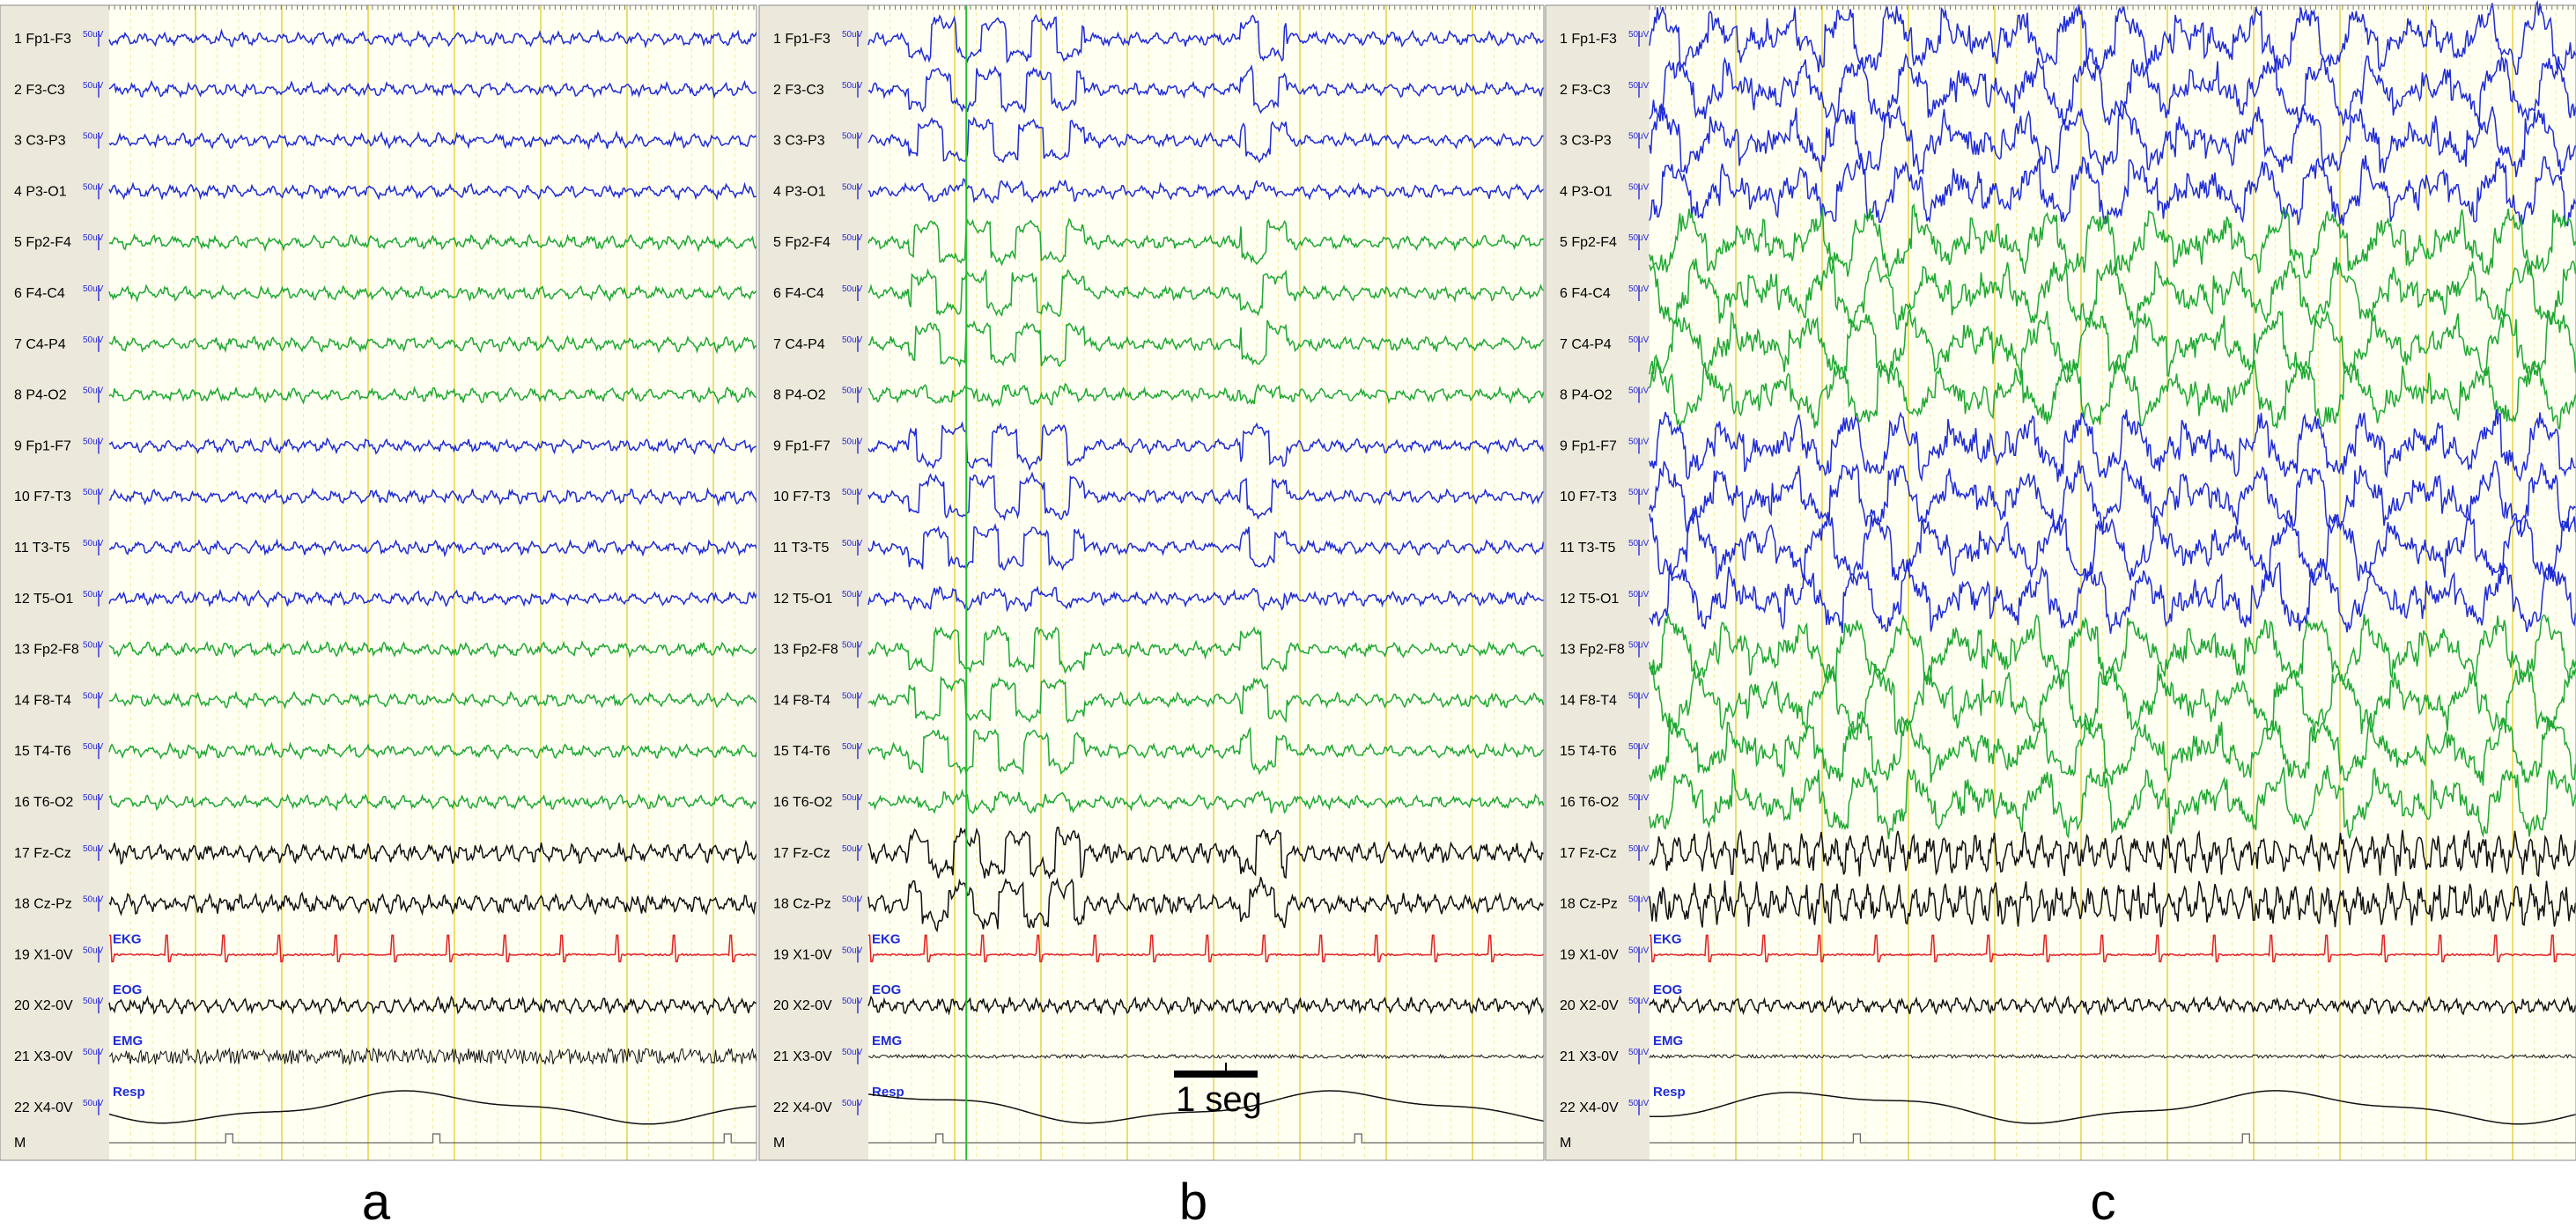 This screenshot has height=1229, width=2576. I want to click on channel-label: 10 F7-T3, so click(801, 496).